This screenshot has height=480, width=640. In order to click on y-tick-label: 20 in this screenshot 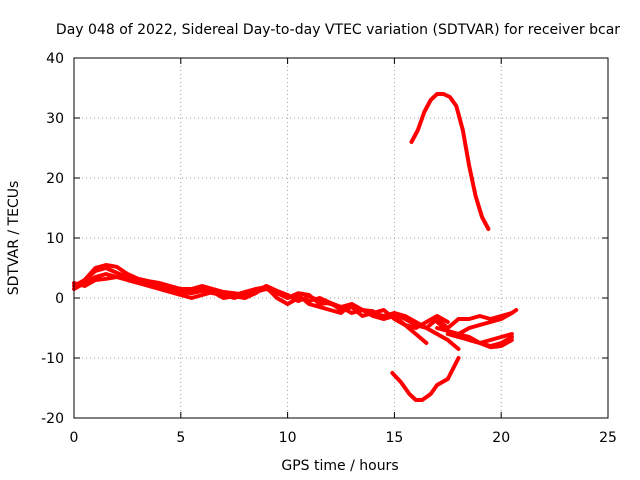, I will do `click(55, 179)`.